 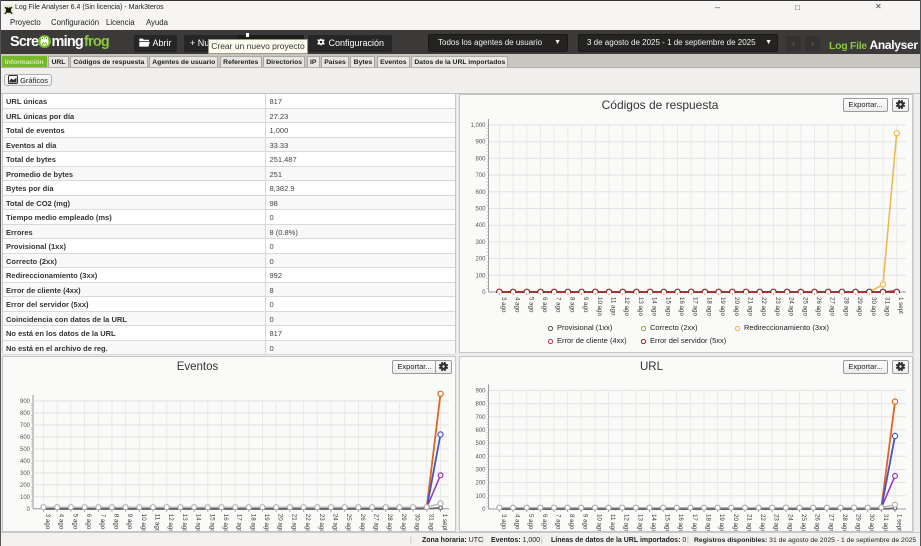 I want to click on svg-text: 16 ago, so click(x=225, y=522).